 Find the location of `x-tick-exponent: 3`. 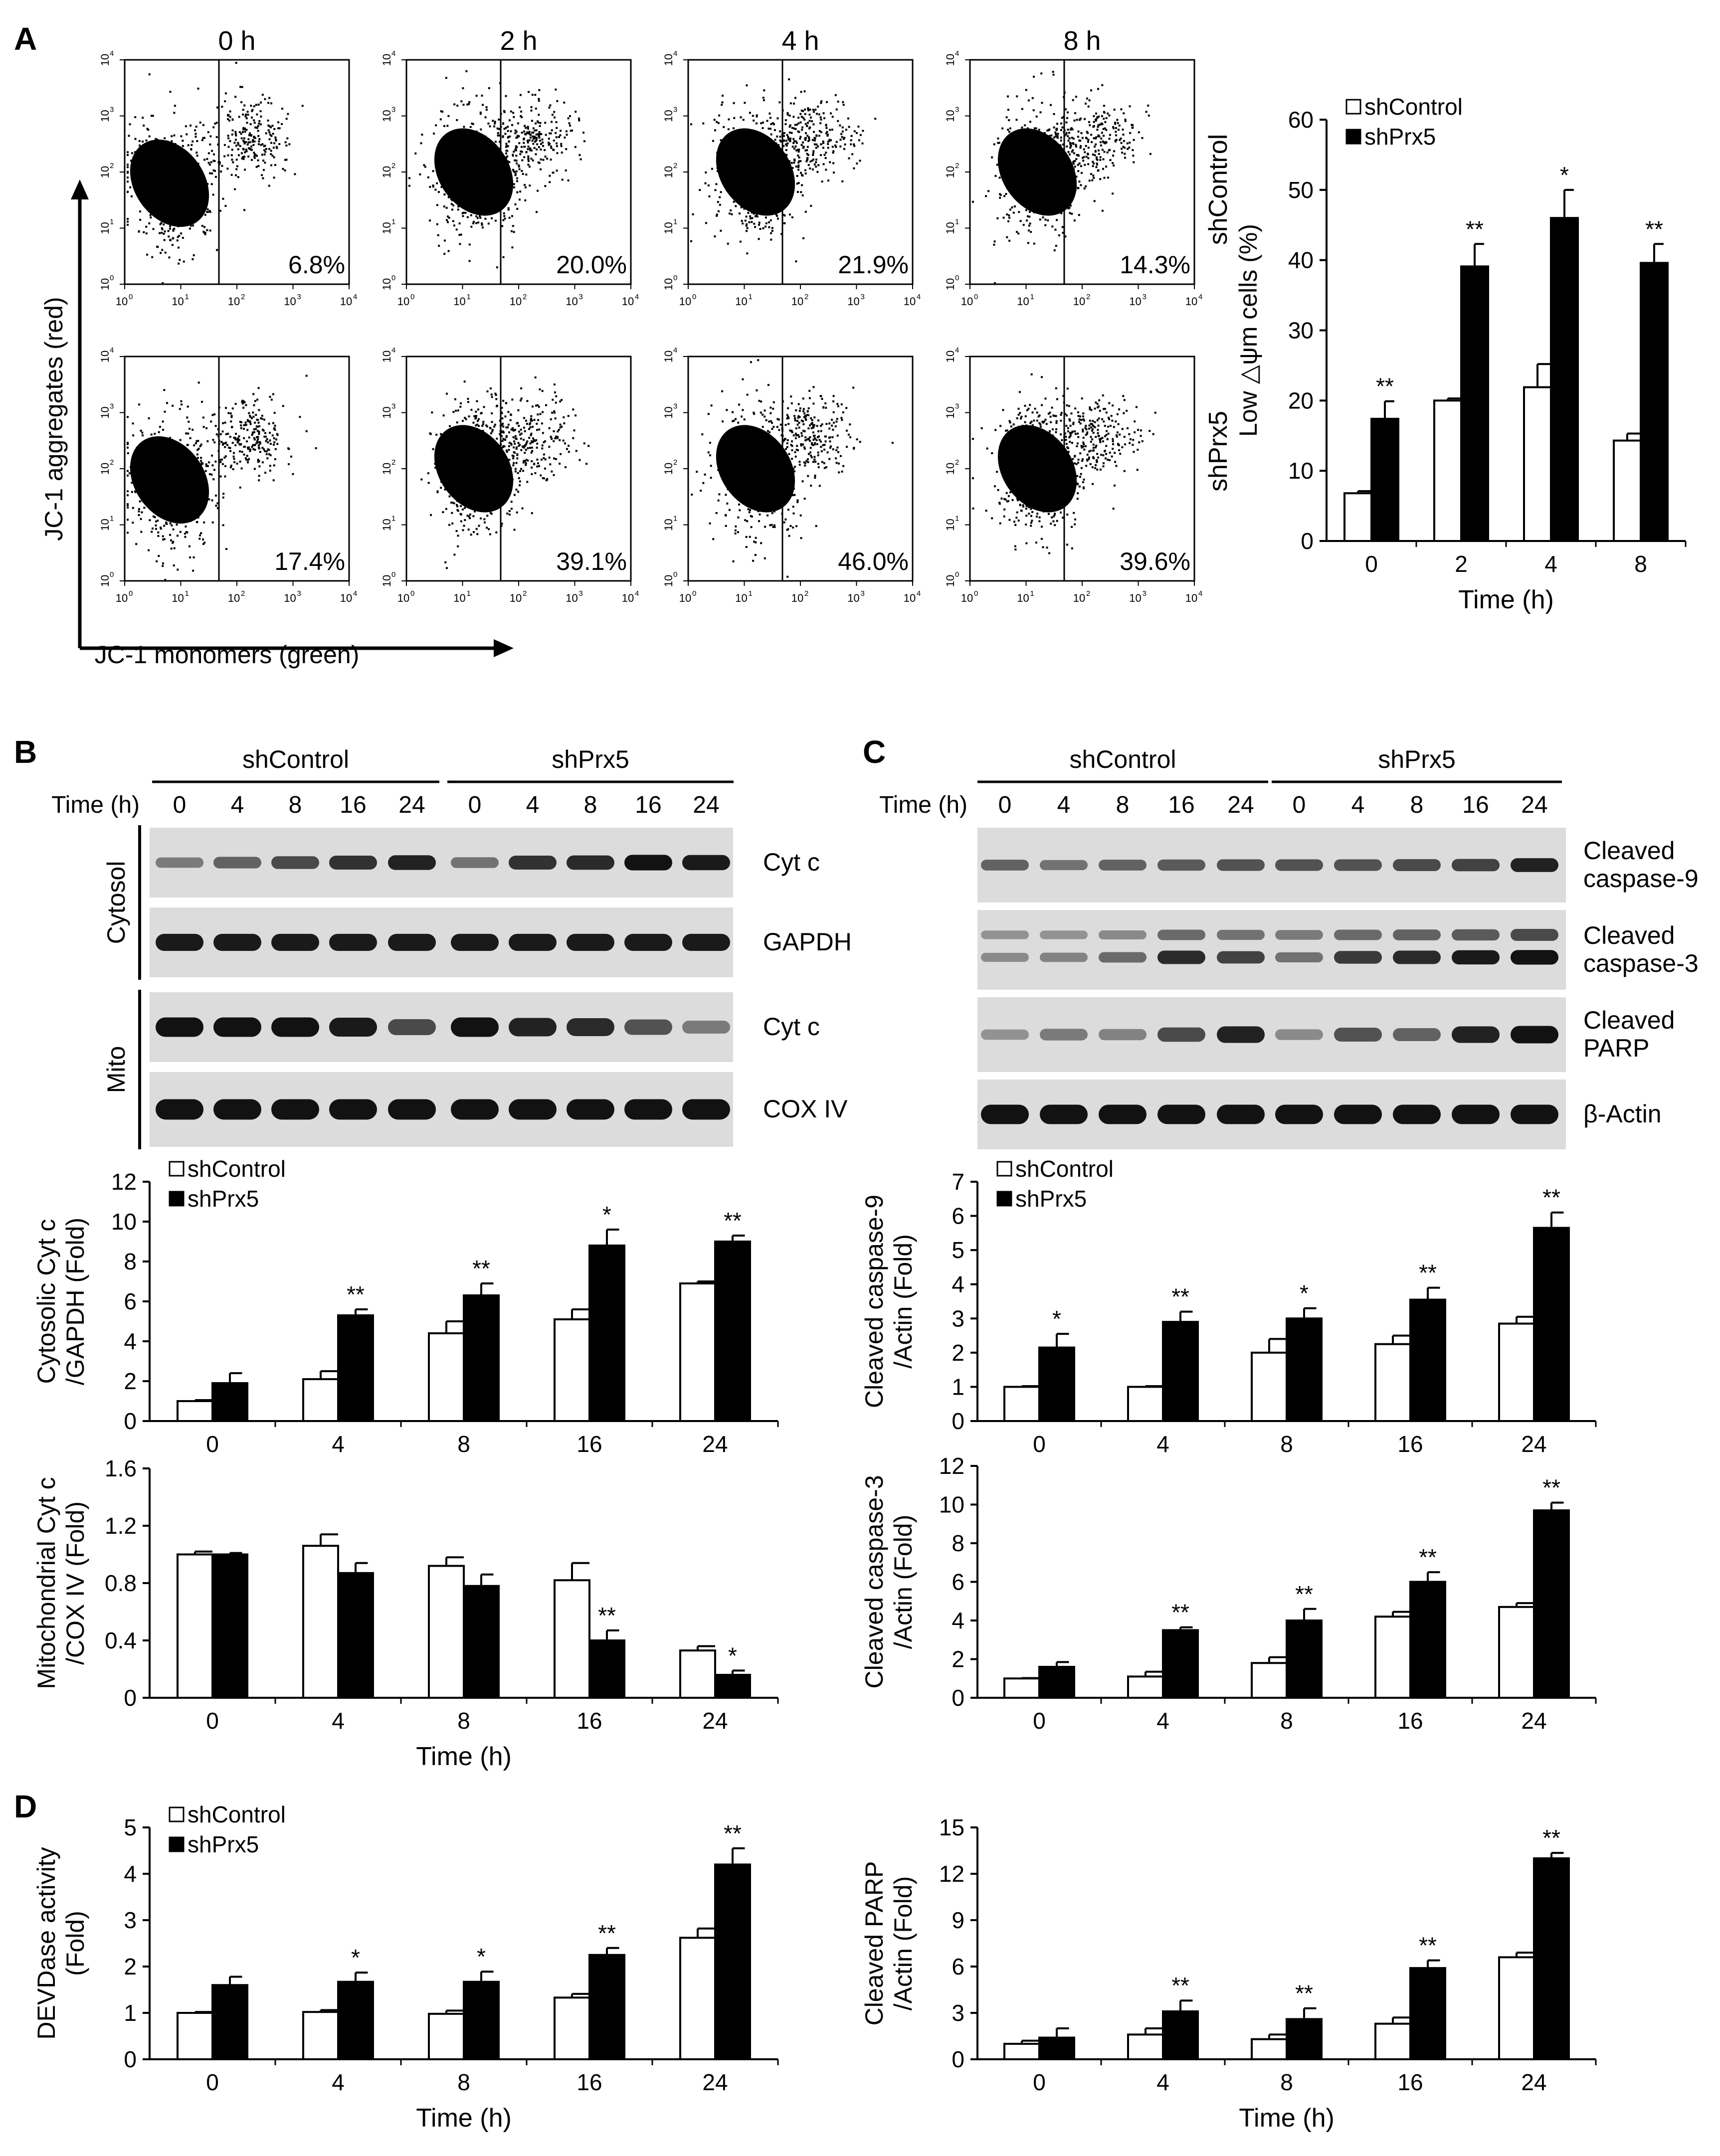

x-tick-exponent: 3 is located at coordinates (581, 594).